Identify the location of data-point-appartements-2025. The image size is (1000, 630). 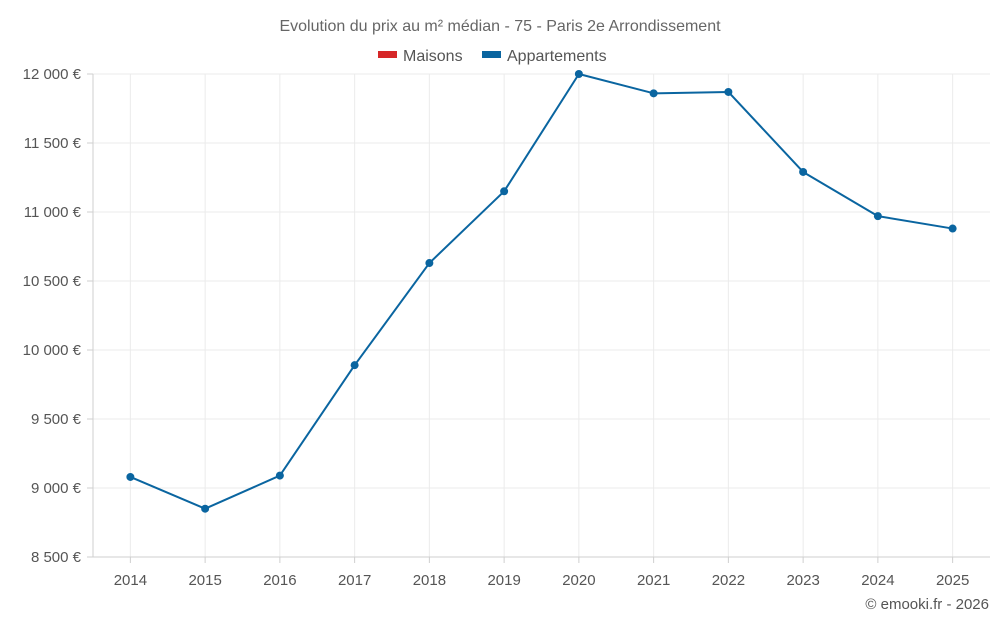
(952, 228).